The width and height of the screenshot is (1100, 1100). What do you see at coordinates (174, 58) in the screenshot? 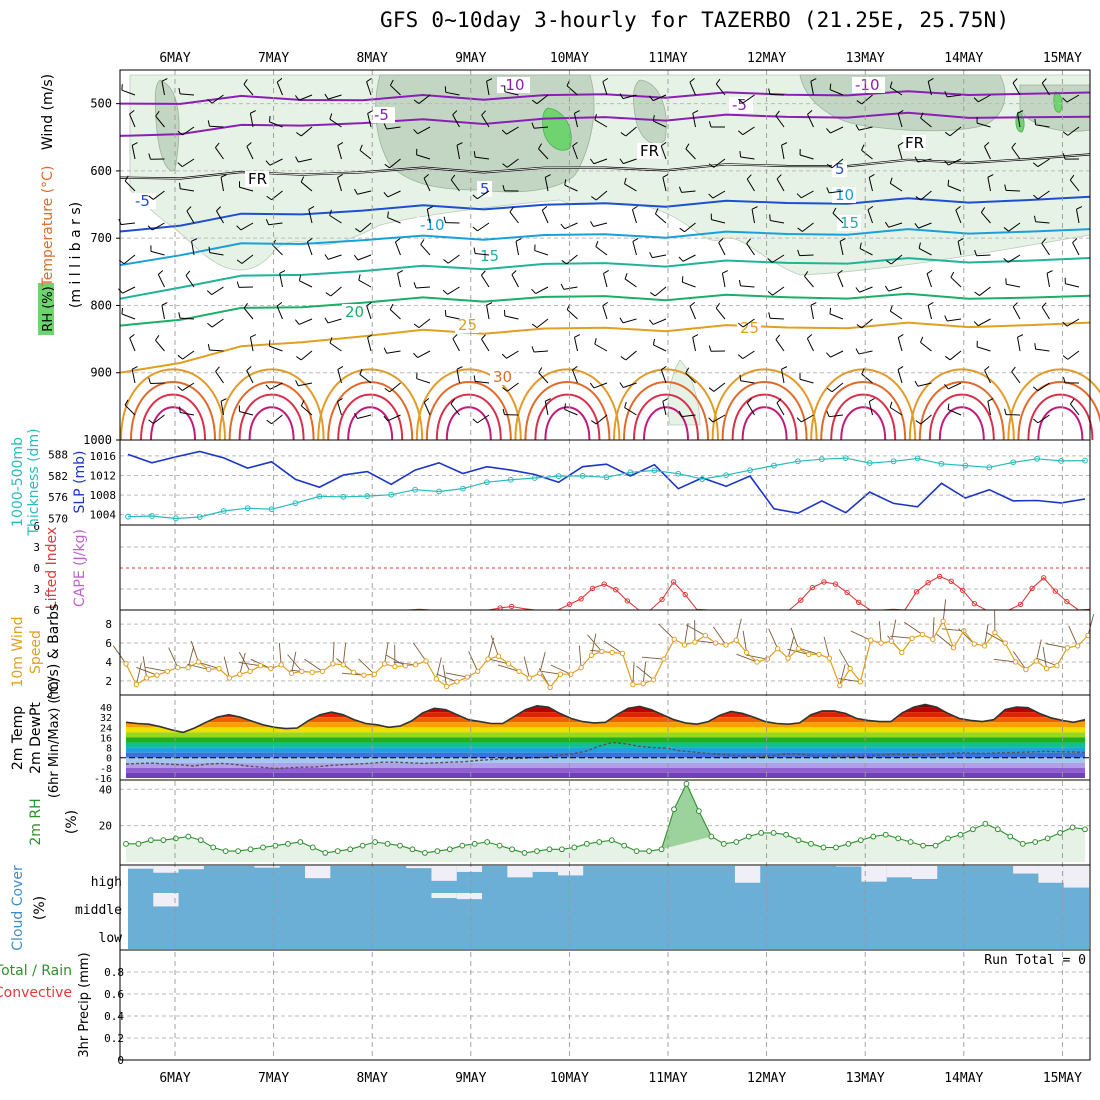
I see `x-tick-label-top: 6MAY` at bounding box center [174, 58].